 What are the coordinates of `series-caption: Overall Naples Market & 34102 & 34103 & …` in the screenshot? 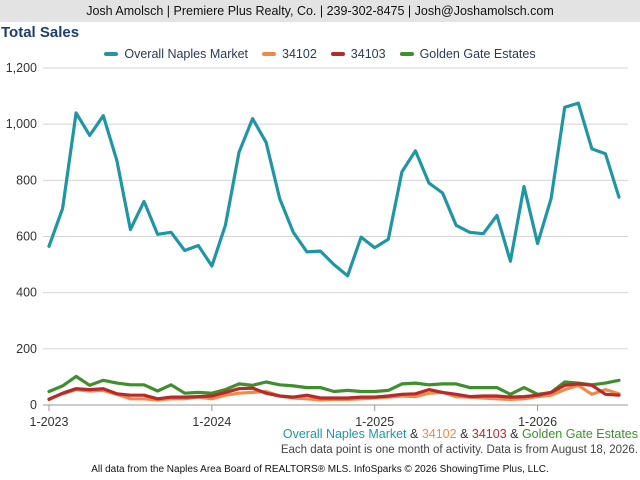 It's located at (460, 434).